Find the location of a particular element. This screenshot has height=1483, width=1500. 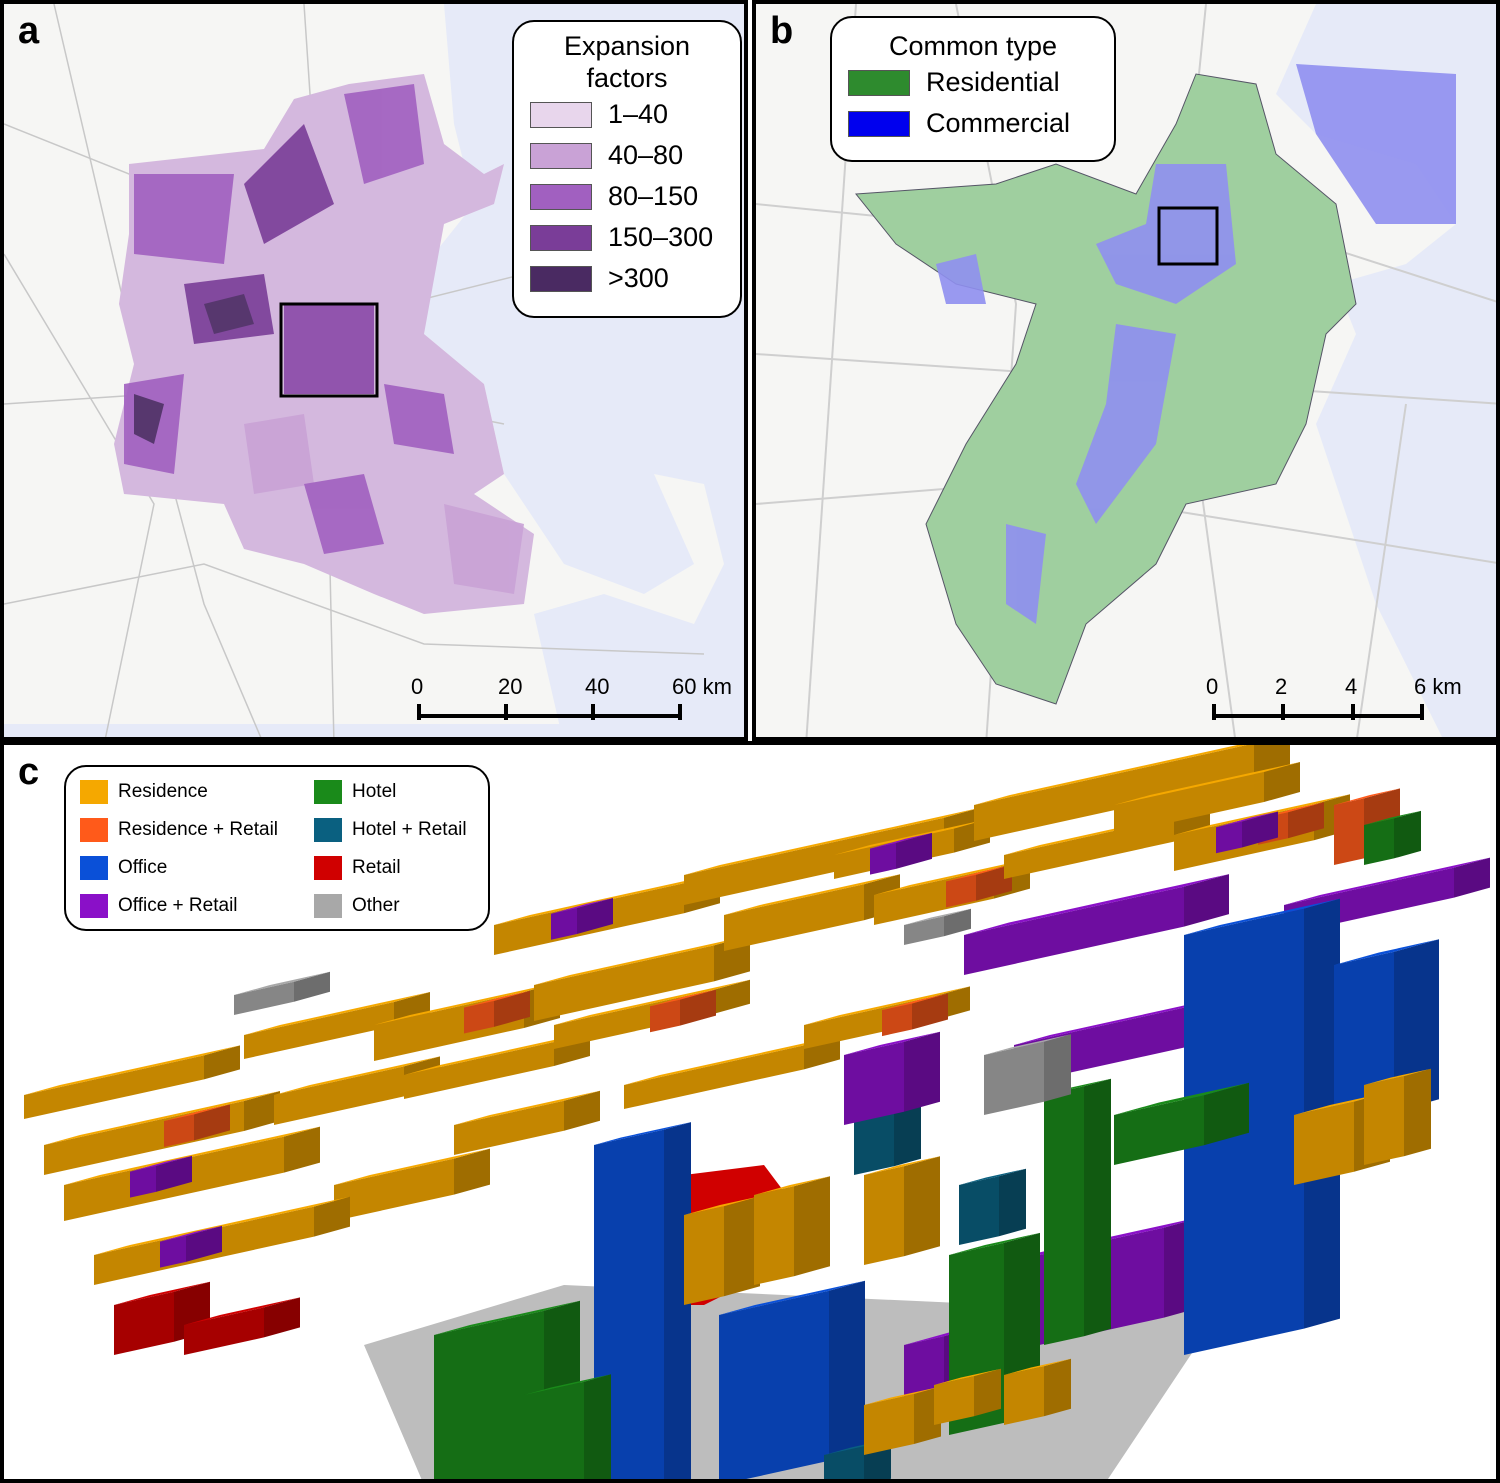

legend-label: Residence is located at coordinates (163, 791).